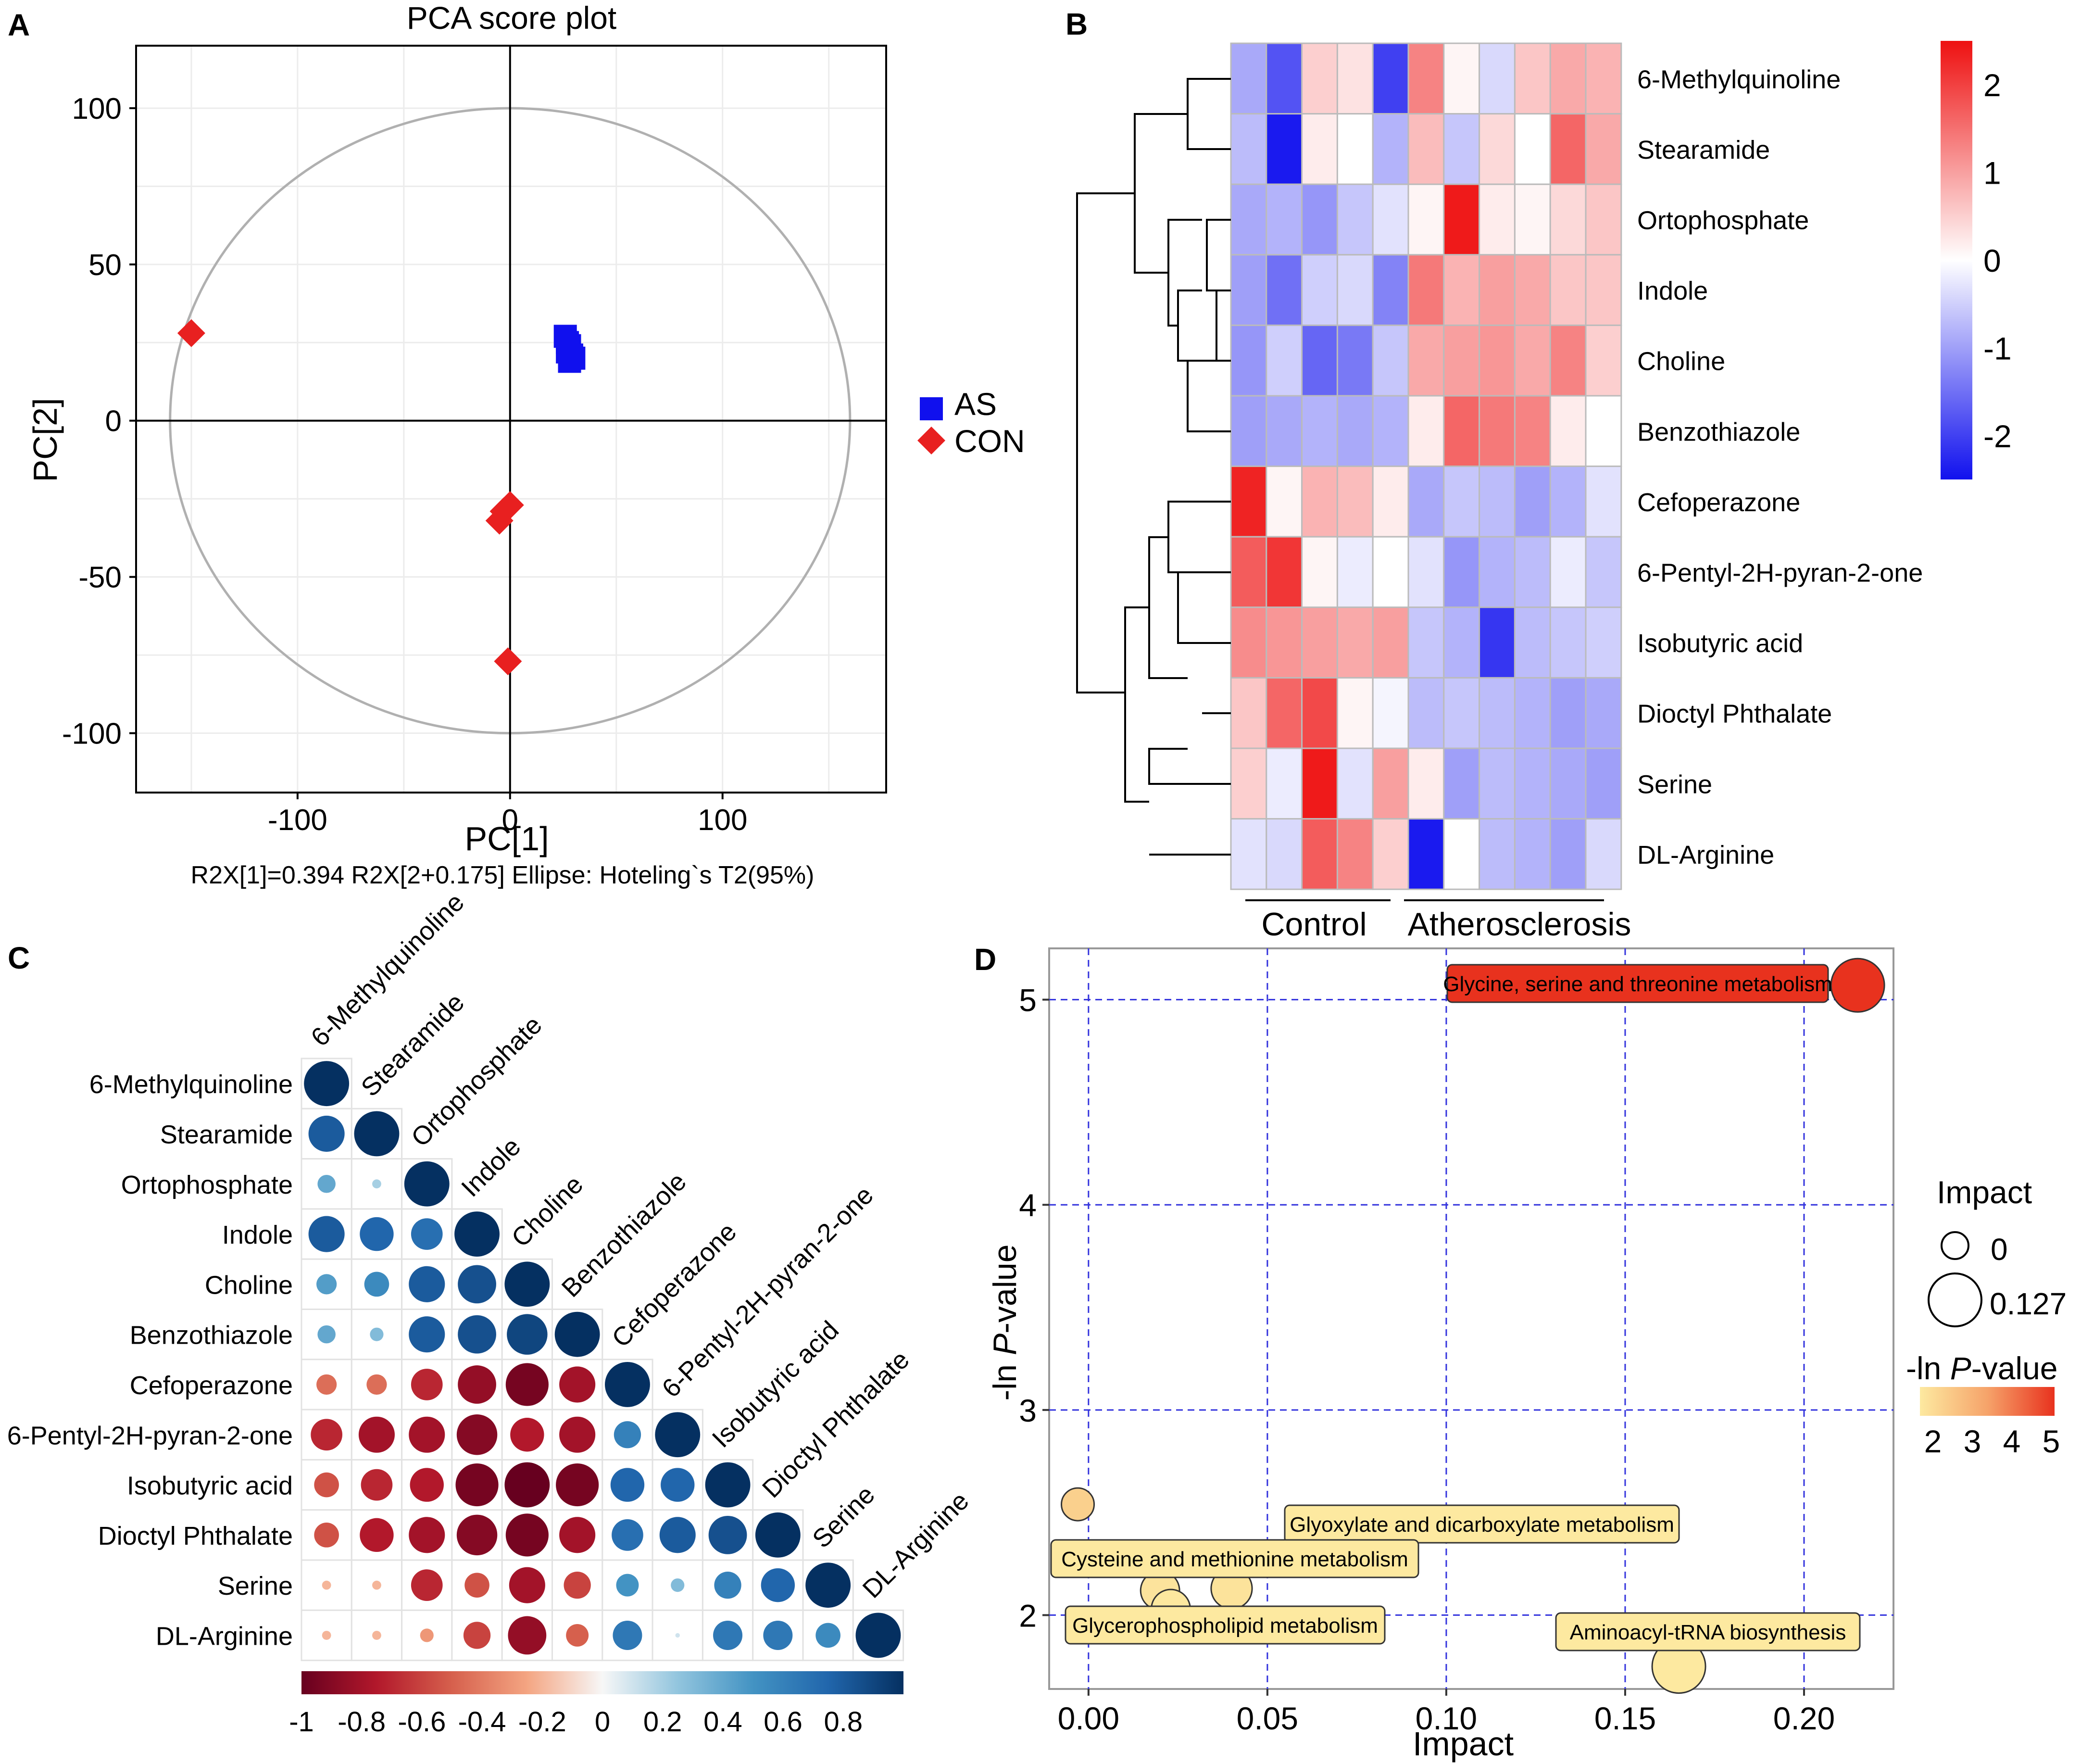 This screenshot has width=2081, height=1764. What do you see at coordinates (783, 1722) in the screenshot?
I see `correlation-colorbar-tick: 0.6` at bounding box center [783, 1722].